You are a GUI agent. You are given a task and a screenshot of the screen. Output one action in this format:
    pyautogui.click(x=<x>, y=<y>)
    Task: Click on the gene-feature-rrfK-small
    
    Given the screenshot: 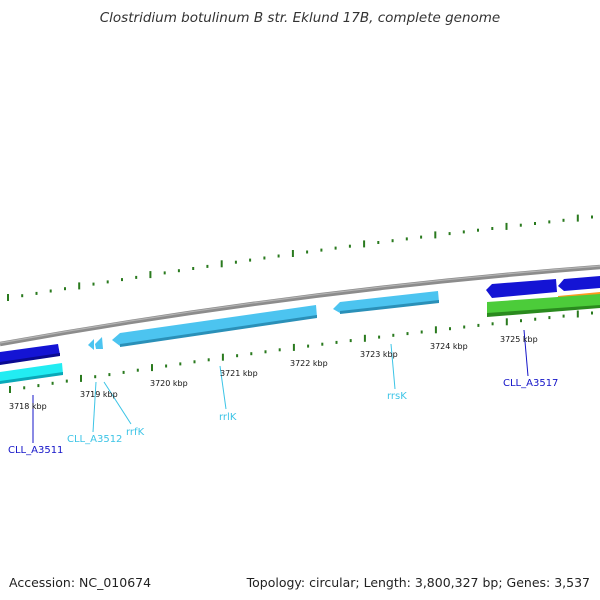 What is the action you would take?
    pyautogui.click(x=91, y=344)
    